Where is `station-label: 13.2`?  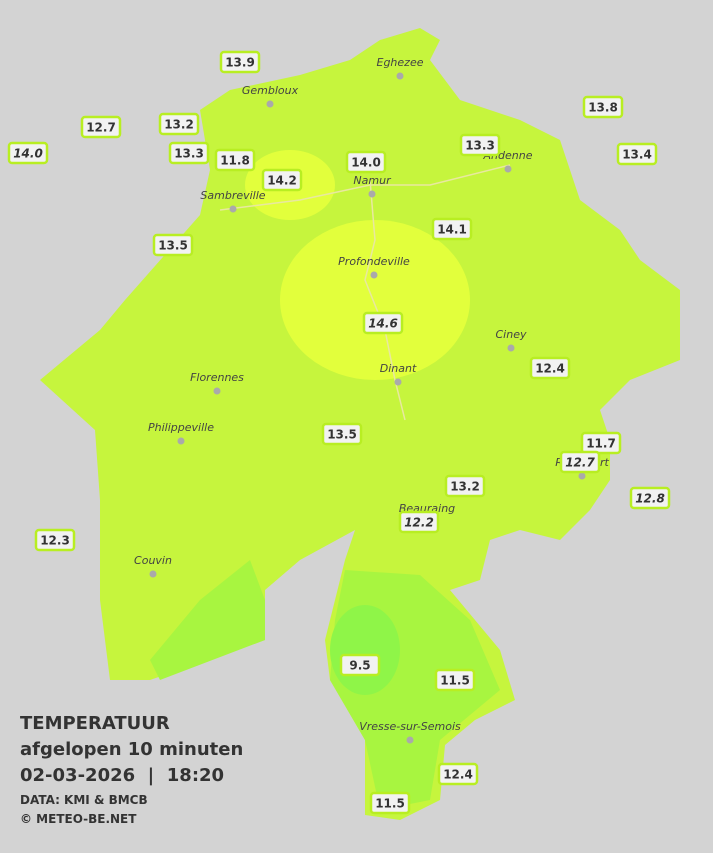 station-label: 13.2 is located at coordinates (179, 124).